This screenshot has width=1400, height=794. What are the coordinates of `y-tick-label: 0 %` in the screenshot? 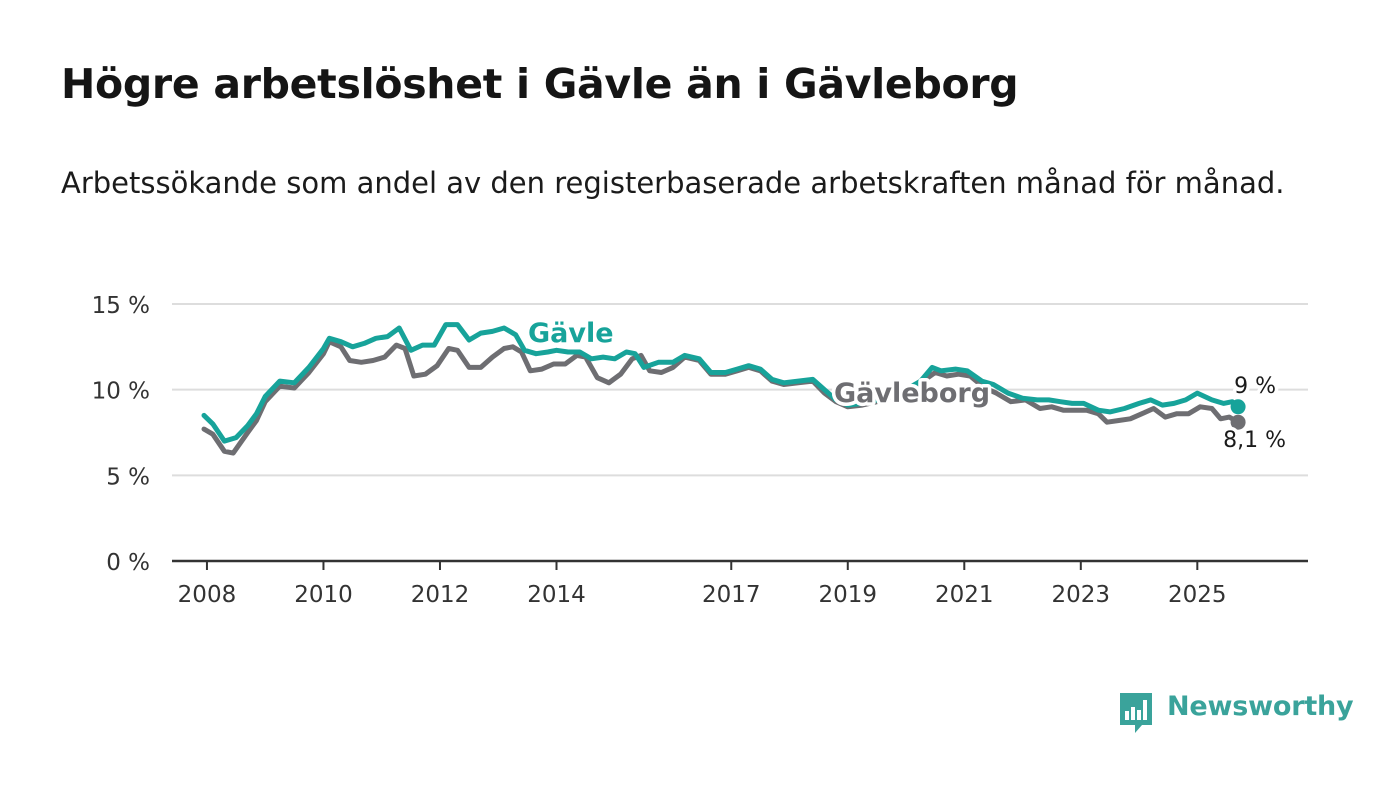 It's located at (128, 563).